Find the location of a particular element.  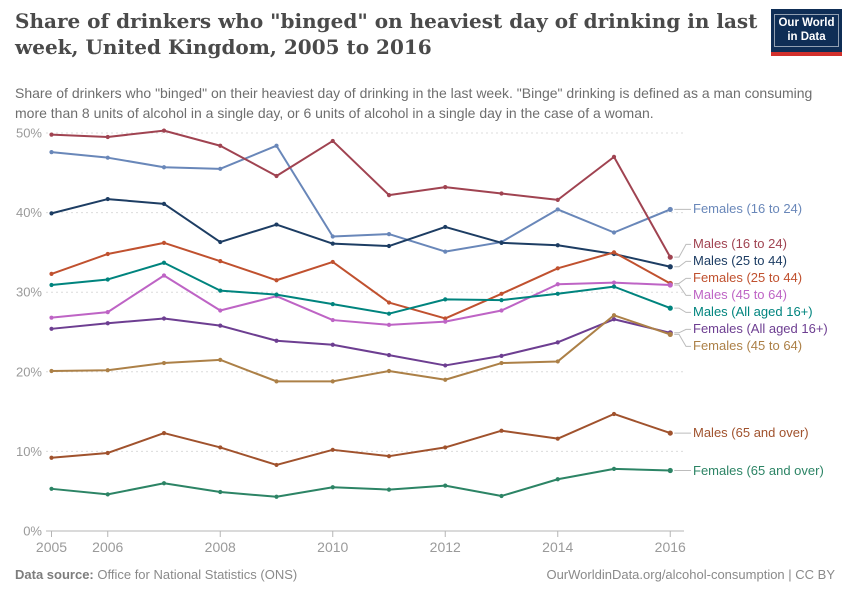

legend-label-females-16-to-24: Females (16 to 24) is located at coordinates (748, 209).